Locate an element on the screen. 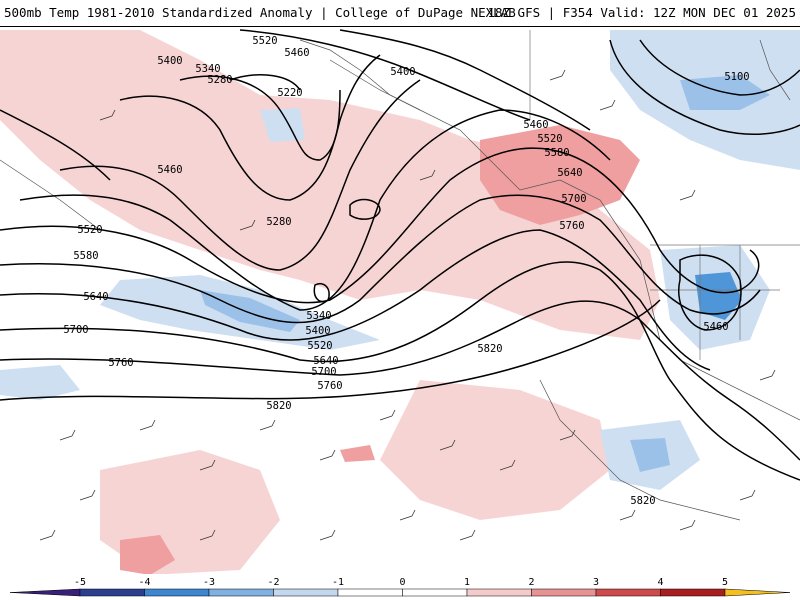 This screenshot has width=800, height=600. colorbar-tick-label: 3 is located at coordinates (596, 582).